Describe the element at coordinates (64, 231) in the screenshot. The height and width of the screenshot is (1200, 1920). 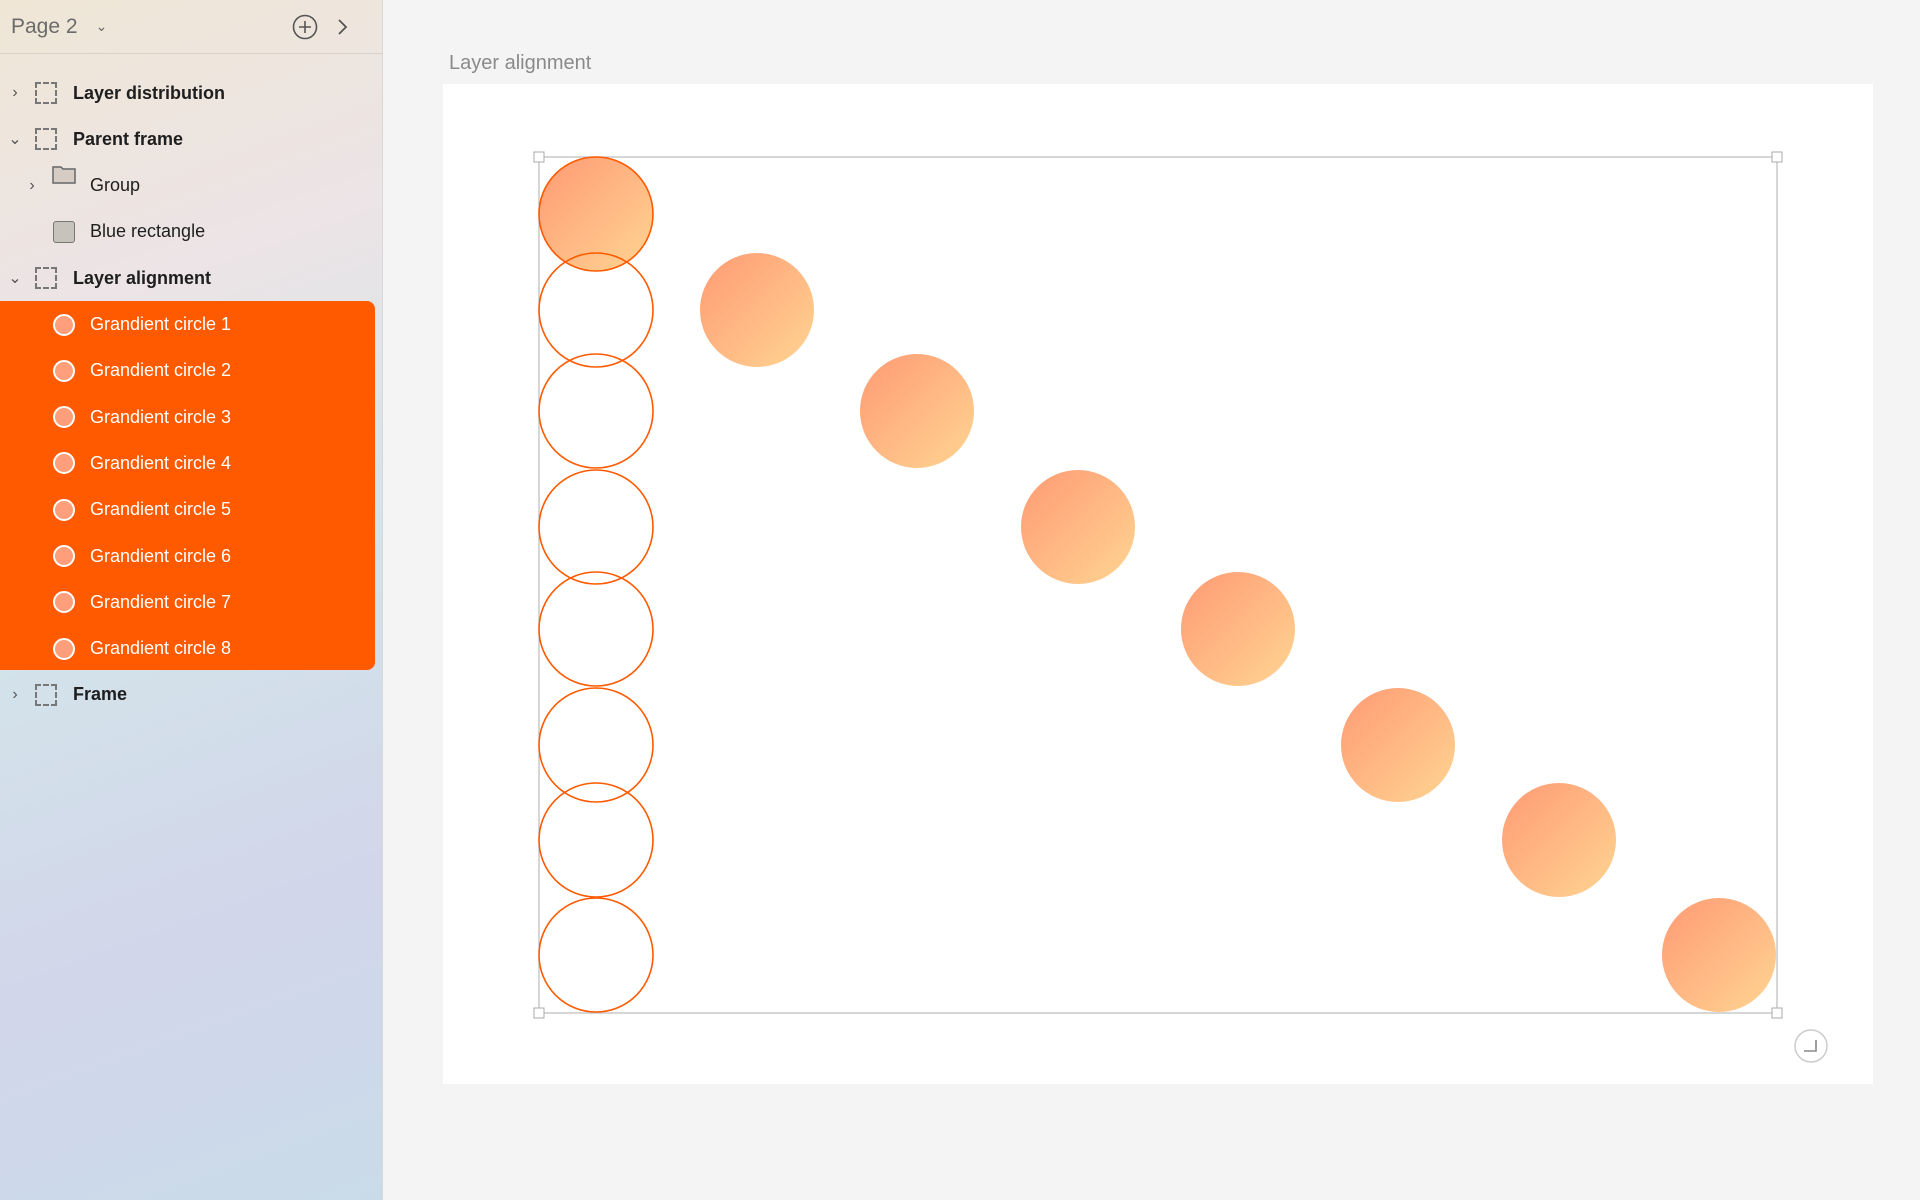
I see `rectangle-icon` at that location.